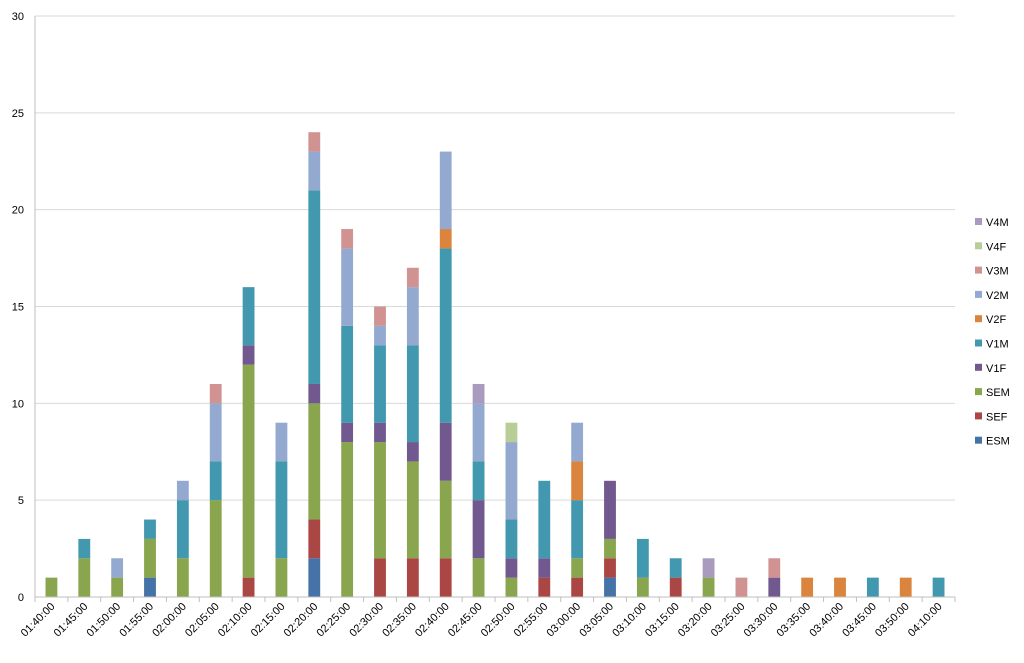 This screenshot has height=663, width=1024. What do you see at coordinates (432, 620) in the screenshot?
I see `x-tick-label: 02:40:00` at bounding box center [432, 620].